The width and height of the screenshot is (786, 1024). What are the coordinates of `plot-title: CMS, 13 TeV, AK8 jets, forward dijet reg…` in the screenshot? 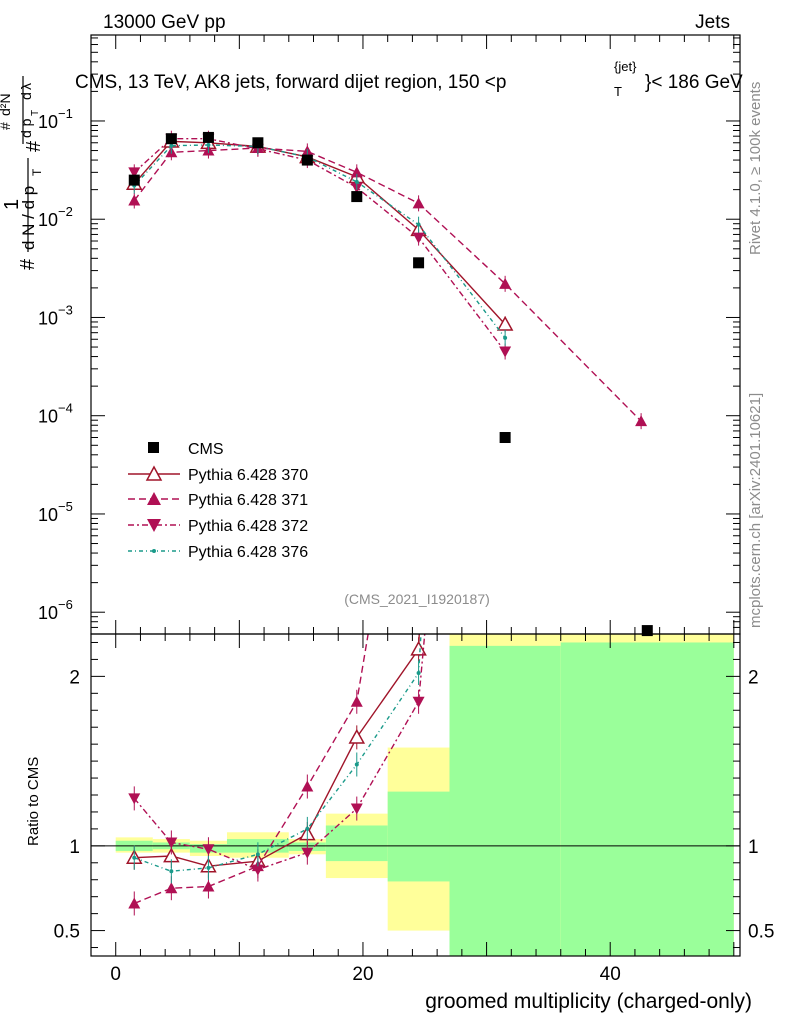 It's located at (409, 79).